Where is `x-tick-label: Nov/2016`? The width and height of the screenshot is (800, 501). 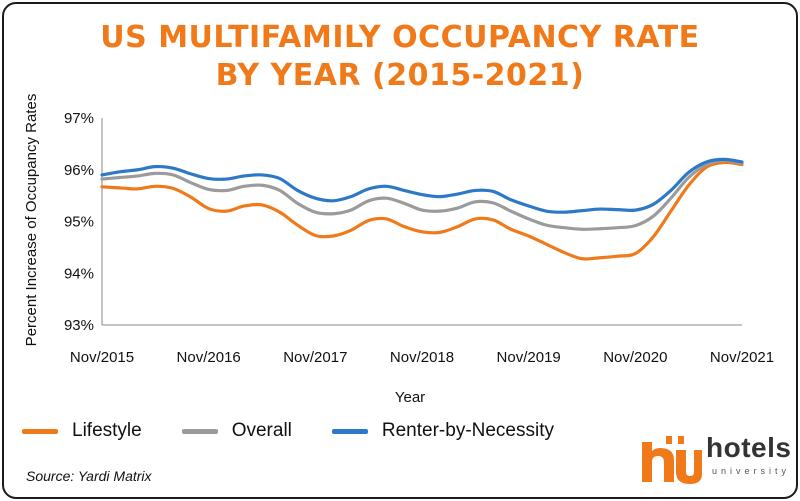
x-tick-label: Nov/2016 is located at coordinates (209, 357).